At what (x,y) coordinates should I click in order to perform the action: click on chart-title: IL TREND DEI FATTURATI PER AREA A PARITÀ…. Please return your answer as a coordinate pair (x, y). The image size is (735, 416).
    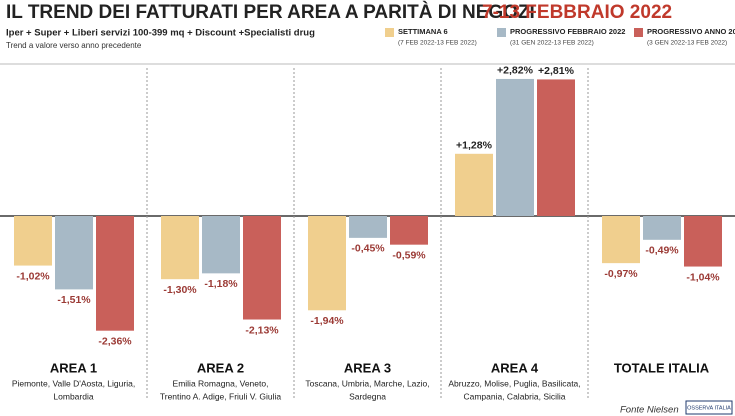
    Looking at the image, I should click on (270, 12).